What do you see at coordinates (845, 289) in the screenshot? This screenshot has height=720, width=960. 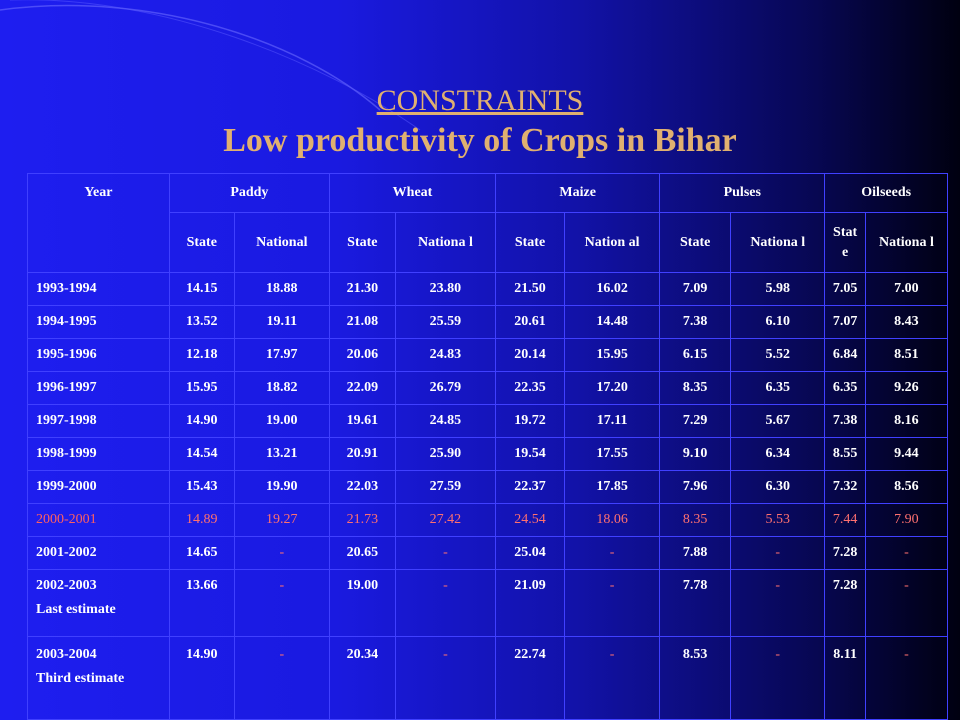 I see `value-cell: 7.05` at bounding box center [845, 289].